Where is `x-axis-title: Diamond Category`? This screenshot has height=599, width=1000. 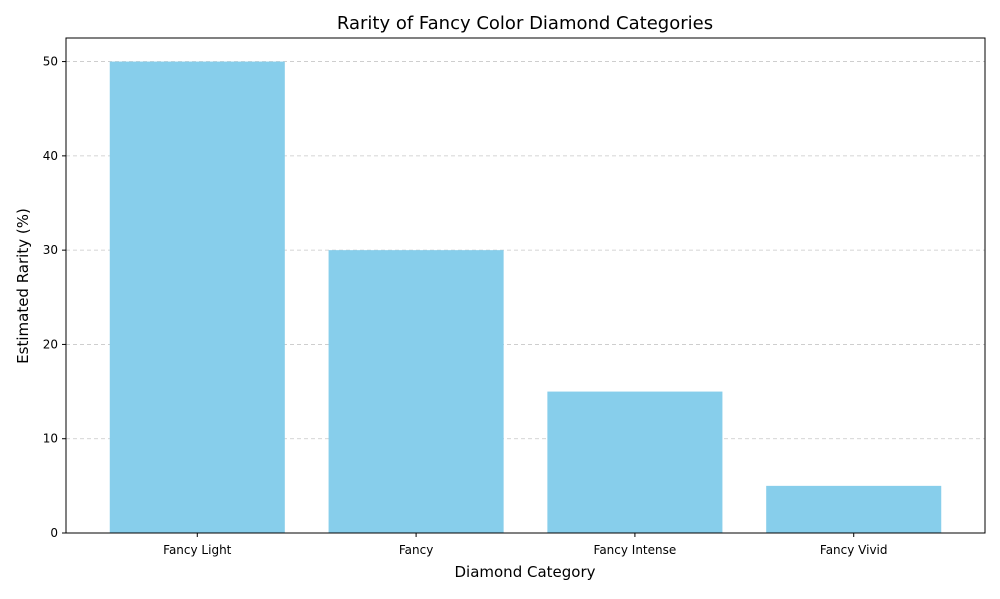
x-axis-title: Diamond Category is located at coordinates (524, 572).